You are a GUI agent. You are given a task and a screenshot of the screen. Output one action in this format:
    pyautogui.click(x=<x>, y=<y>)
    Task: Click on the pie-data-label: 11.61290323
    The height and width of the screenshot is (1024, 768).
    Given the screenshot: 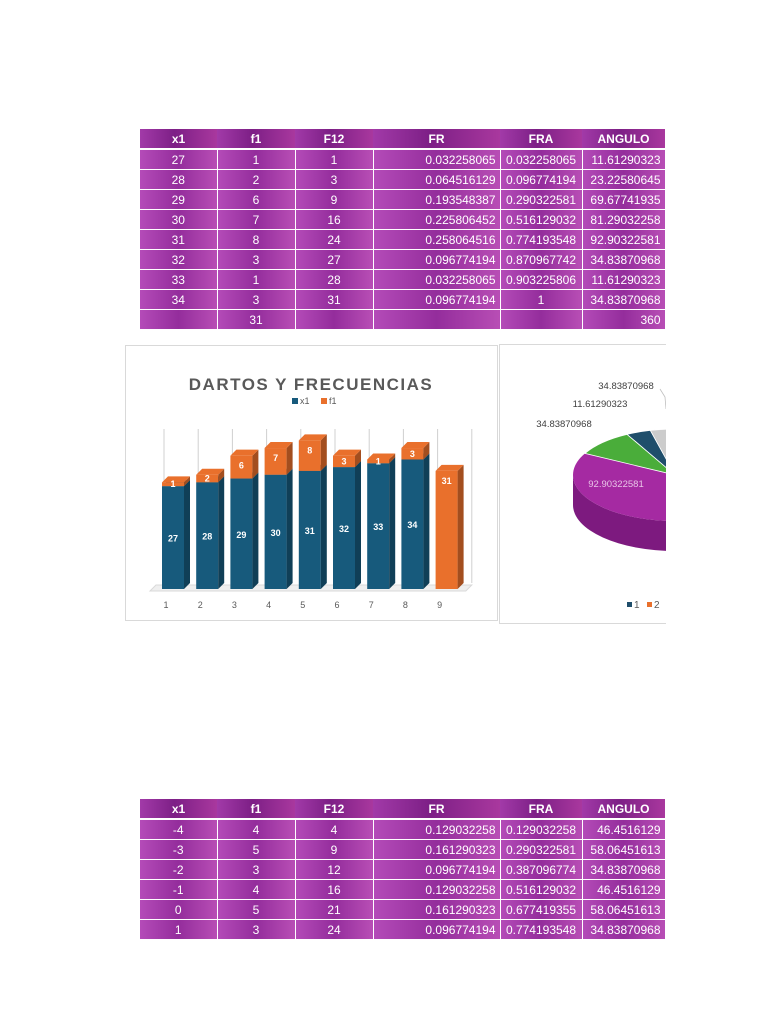 What is the action you would take?
    pyautogui.click(x=600, y=404)
    